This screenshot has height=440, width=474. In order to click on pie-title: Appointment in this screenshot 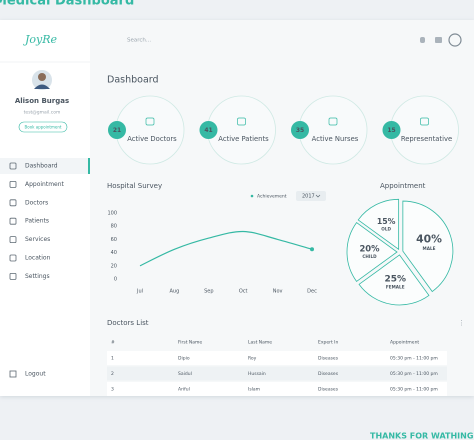, I will do `click(403, 186)`.